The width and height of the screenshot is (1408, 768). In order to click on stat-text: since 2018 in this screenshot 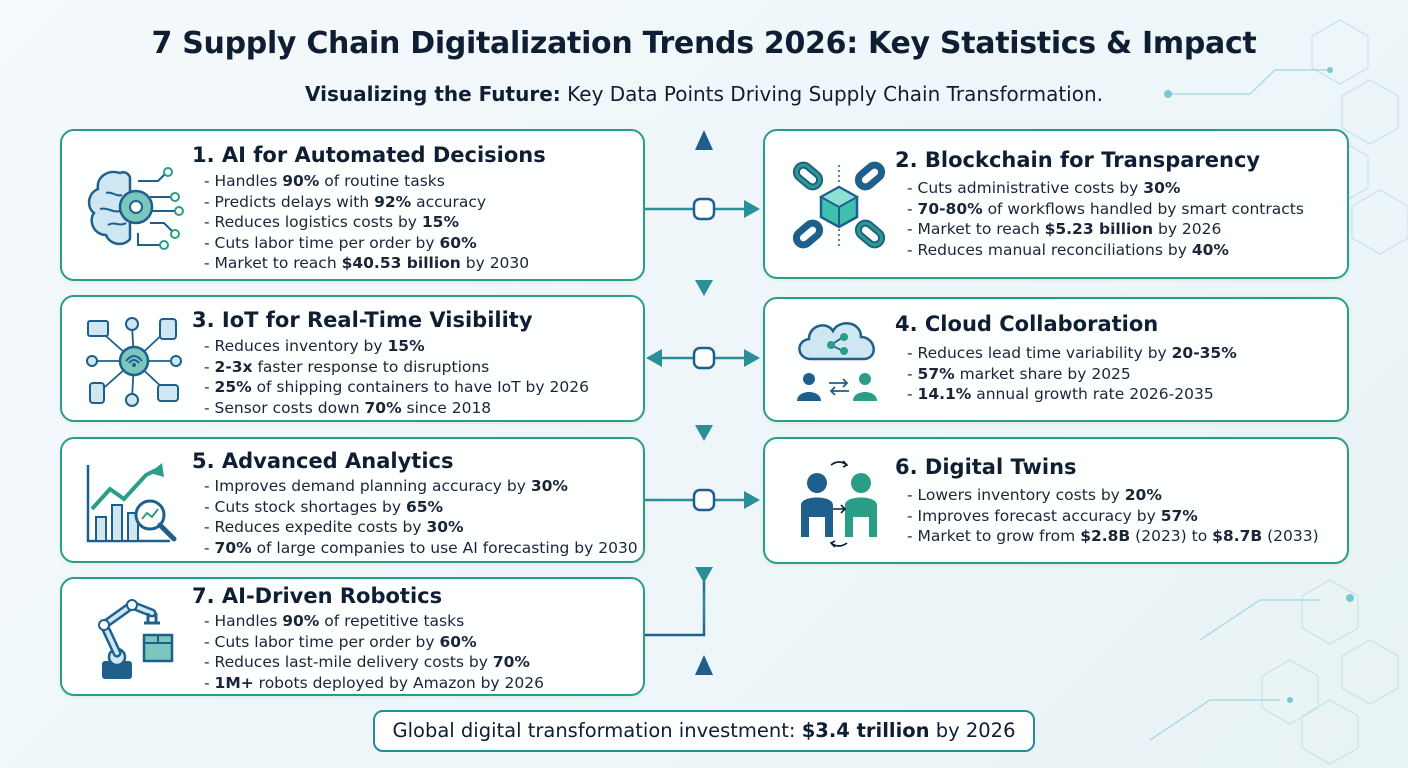, I will do `click(446, 407)`.